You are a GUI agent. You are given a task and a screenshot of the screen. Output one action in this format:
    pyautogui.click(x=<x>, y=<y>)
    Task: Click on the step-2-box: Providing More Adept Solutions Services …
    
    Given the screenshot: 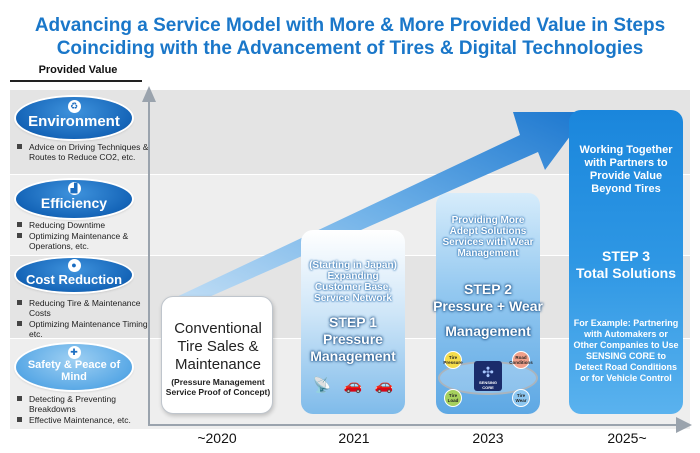 What is the action you would take?
    pyautogui.click(x=488, y=303)
    